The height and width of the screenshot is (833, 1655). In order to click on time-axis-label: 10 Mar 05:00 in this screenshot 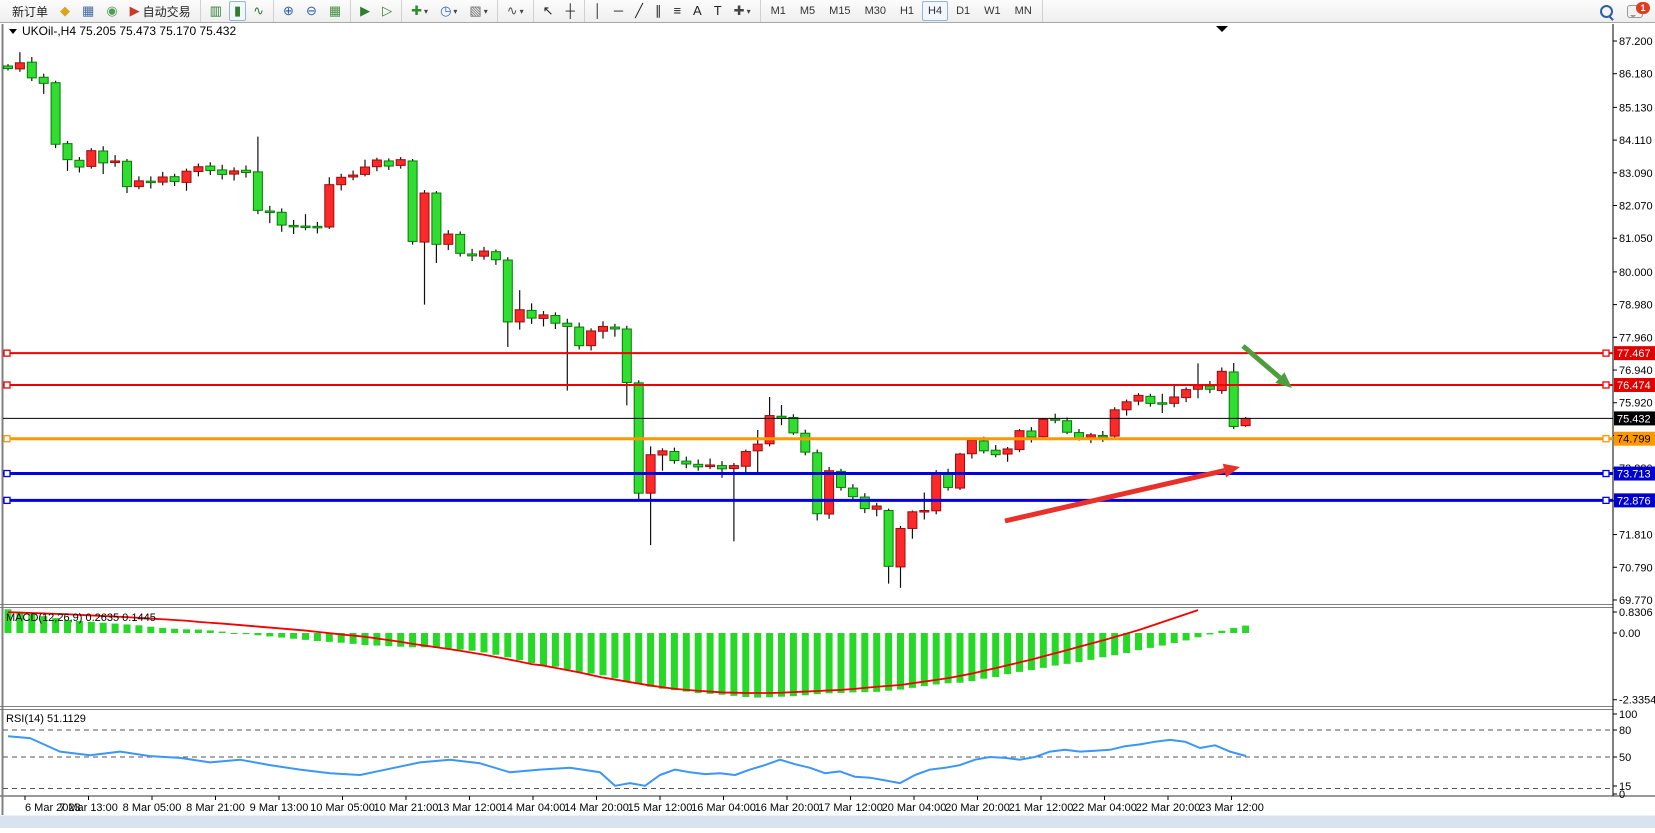, I will do `click(342, 808)`.